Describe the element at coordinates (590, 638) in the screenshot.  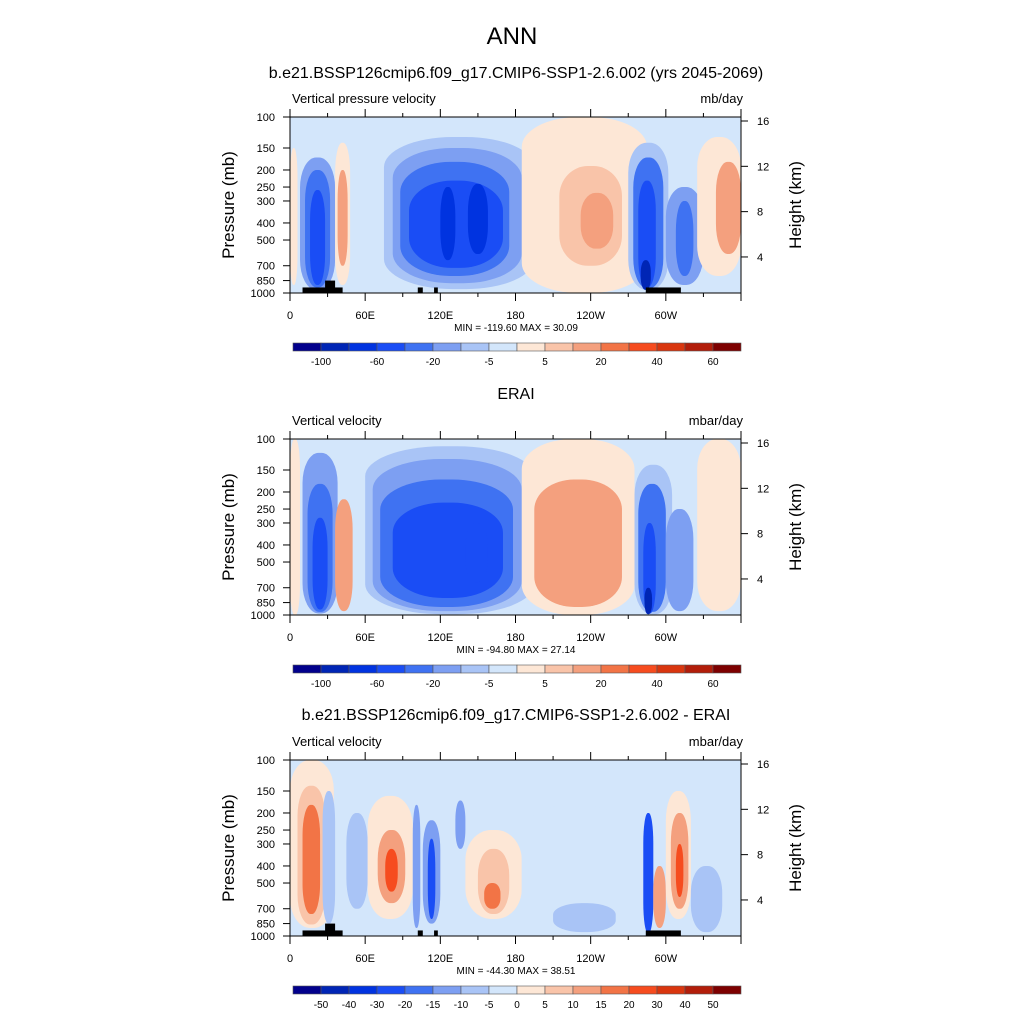
I see `x-tick-label: 120W` at that location.